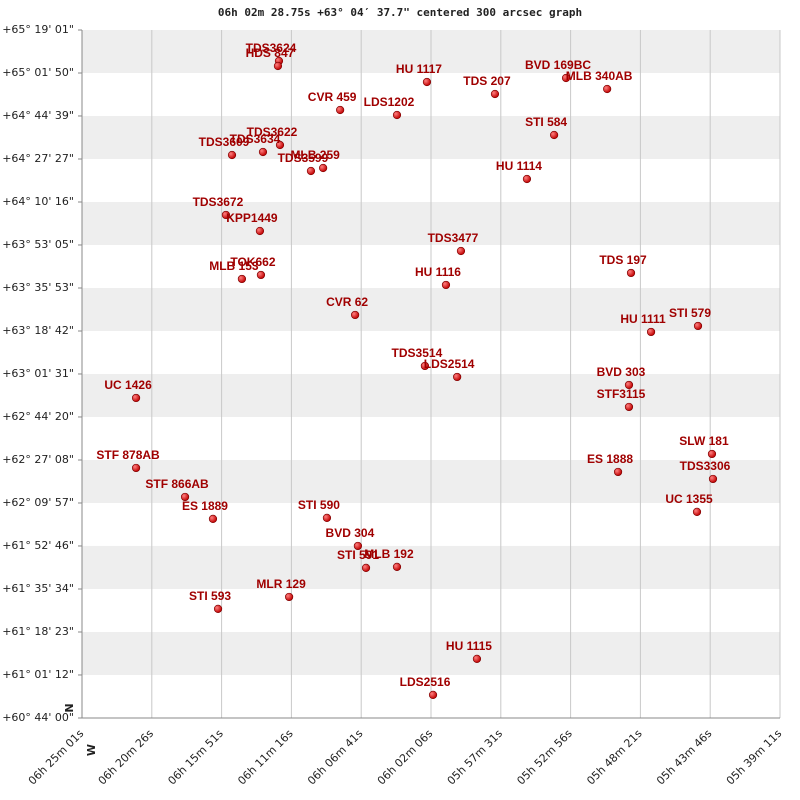  What do you see at coordinates (252, 218) in the screenshot?
I see `star-label: KPP1449` at bounding box center [252, 218].